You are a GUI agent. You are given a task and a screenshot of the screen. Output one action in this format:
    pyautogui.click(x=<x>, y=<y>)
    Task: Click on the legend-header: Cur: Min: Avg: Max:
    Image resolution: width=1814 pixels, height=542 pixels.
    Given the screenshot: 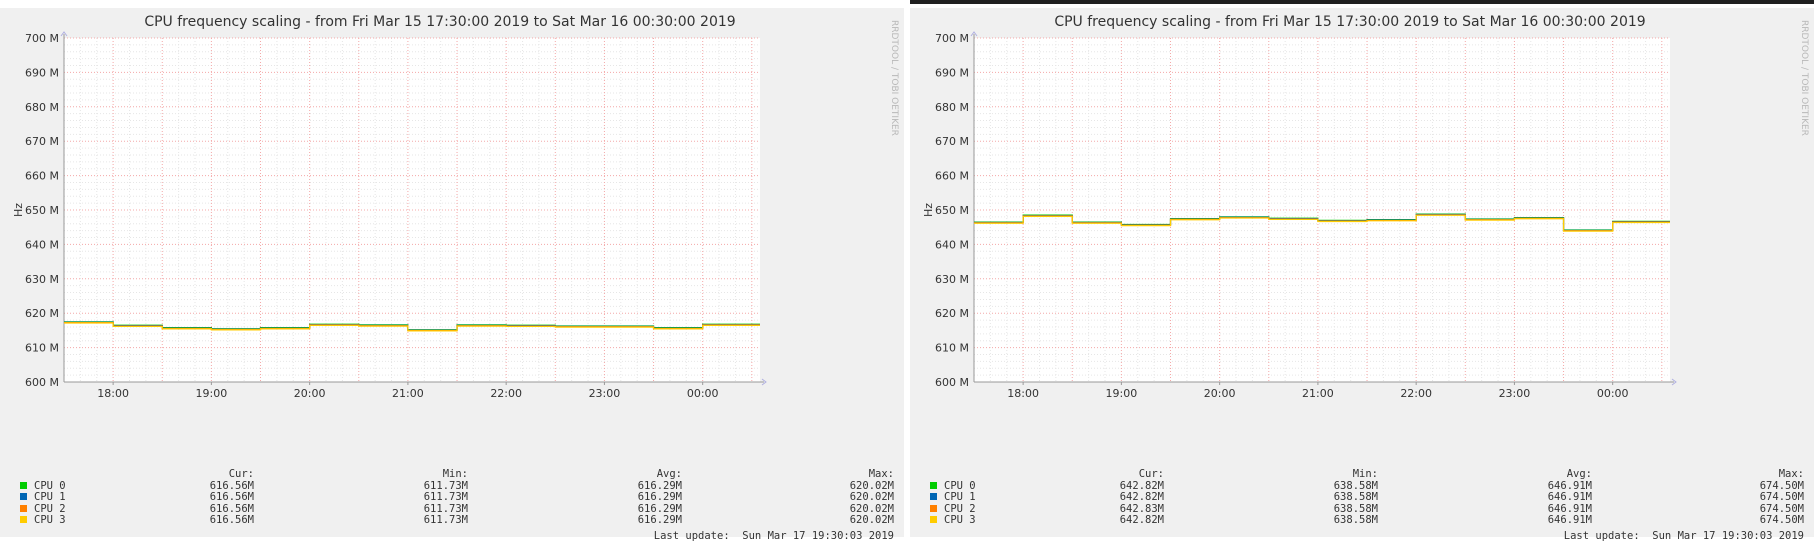 What is the action you would take?
    pyautogui.click(x=456, y=474)
    